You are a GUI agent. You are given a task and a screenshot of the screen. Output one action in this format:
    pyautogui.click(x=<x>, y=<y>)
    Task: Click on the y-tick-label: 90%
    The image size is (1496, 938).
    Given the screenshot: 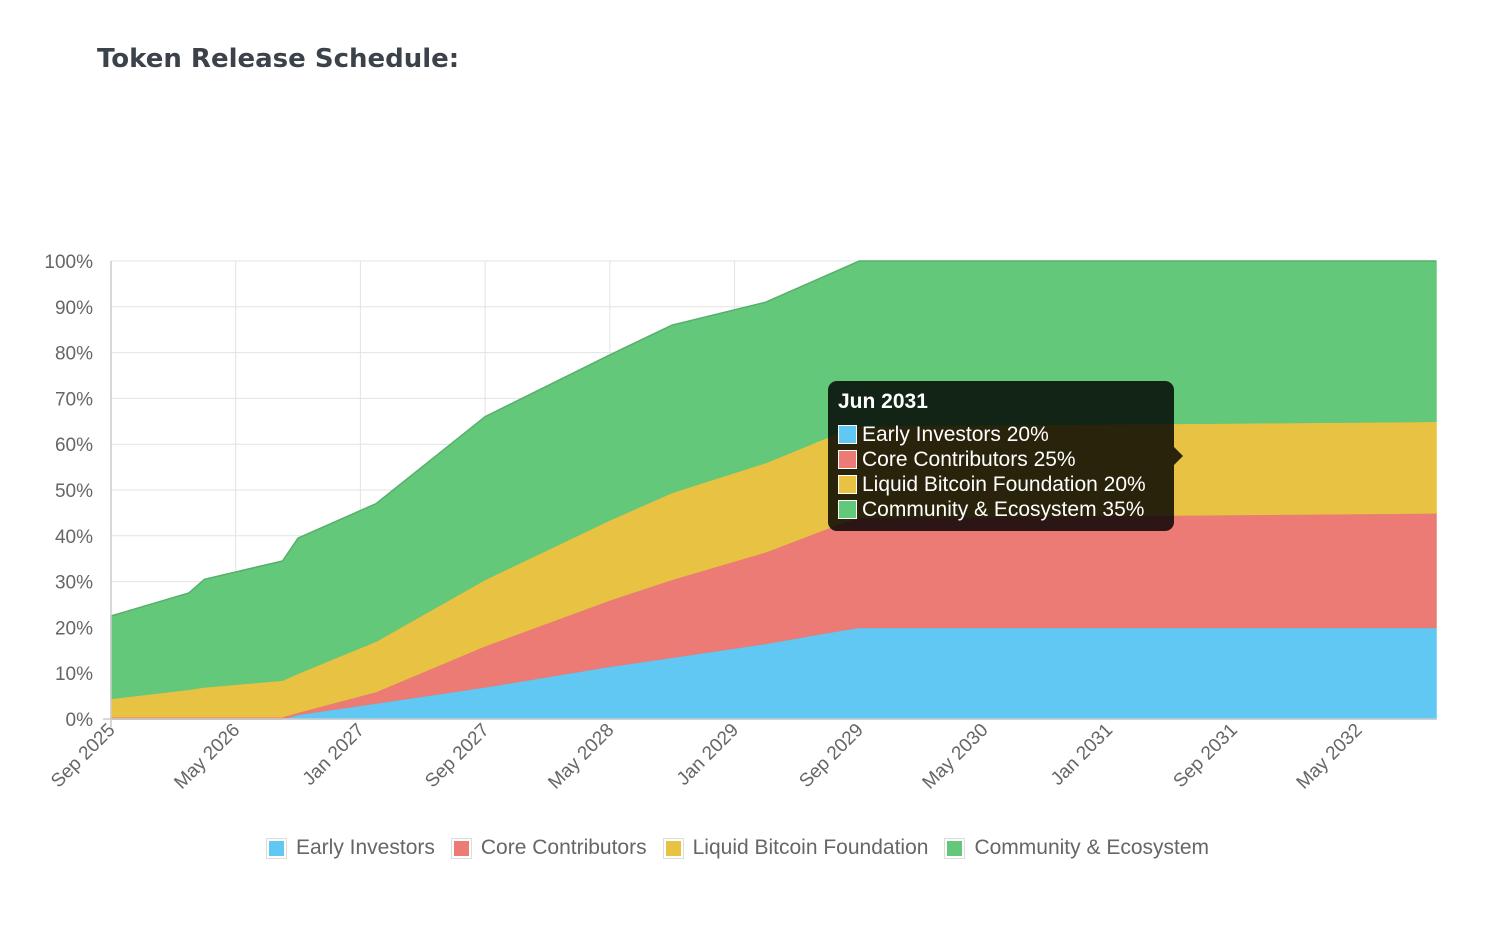 What is the action you would take?
    pyautogui.click(x=74, y=308)
    